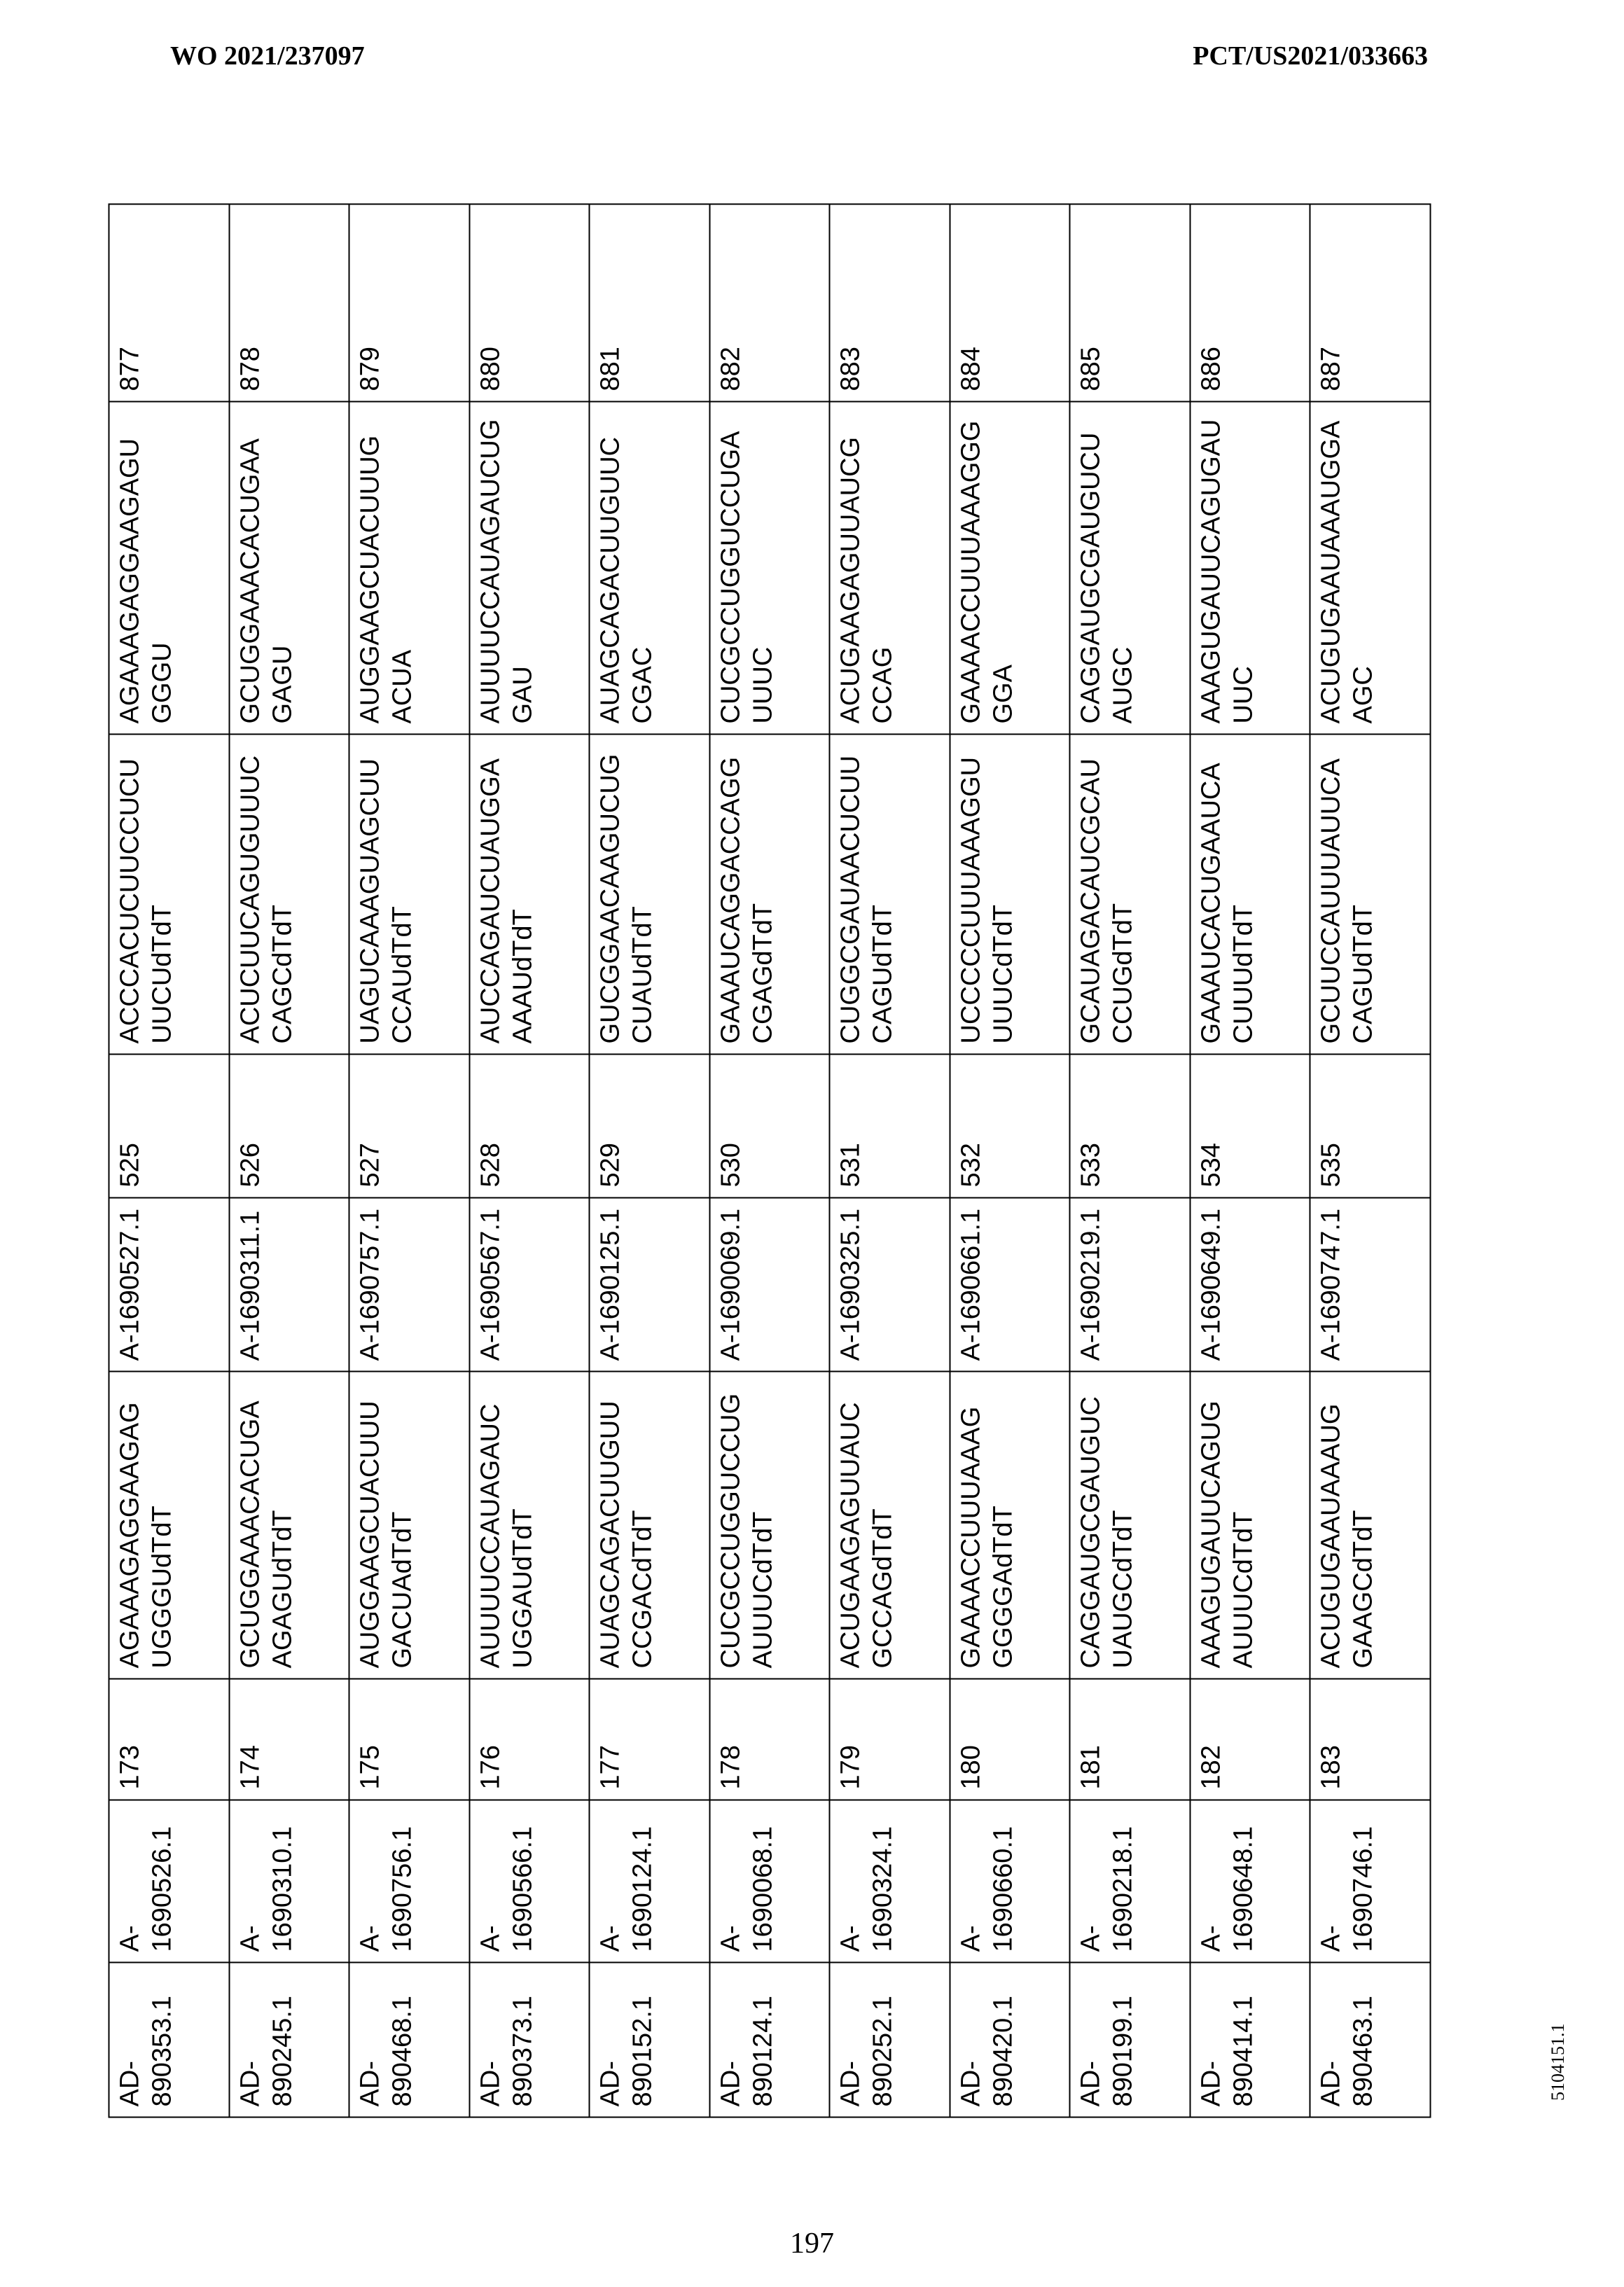 This screenshot has width=1624, height=2287. What do you see at coordinates (409, 1285) in the screenshot?
I see `antisense-id-cell: A-1690757.1` at bounding box center [409, 1285].